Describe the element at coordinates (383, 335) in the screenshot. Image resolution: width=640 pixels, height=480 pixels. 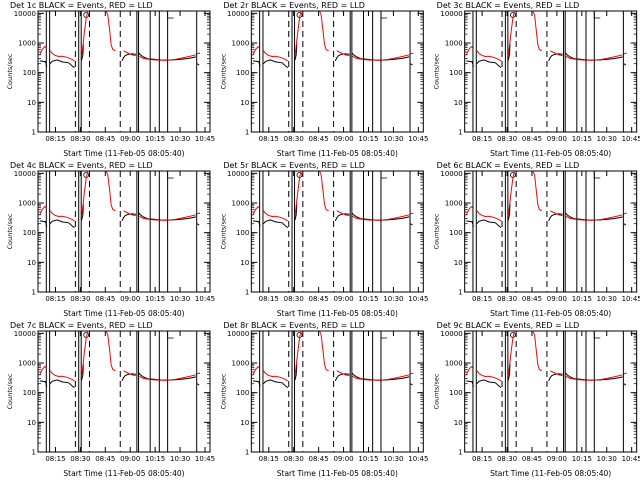
I see `attenuator-step-marker` at that location.